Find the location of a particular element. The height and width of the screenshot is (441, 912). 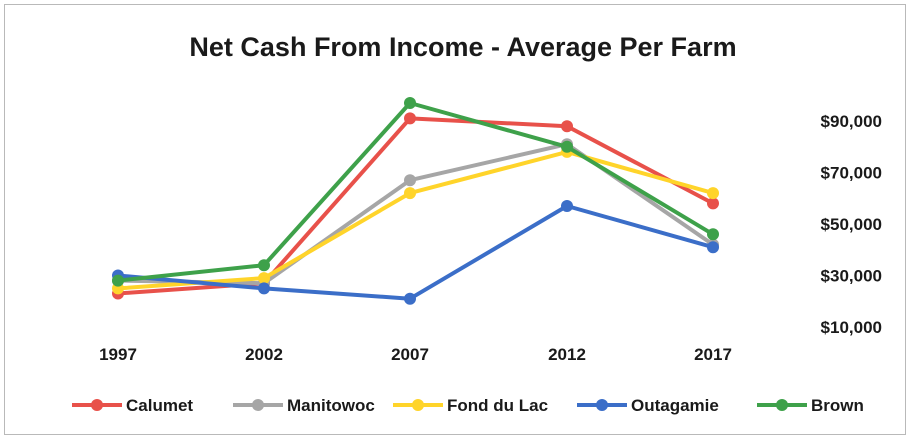

chart-title: Net Cash From Income - Average Per Farm is located at coordinates (462, 47).